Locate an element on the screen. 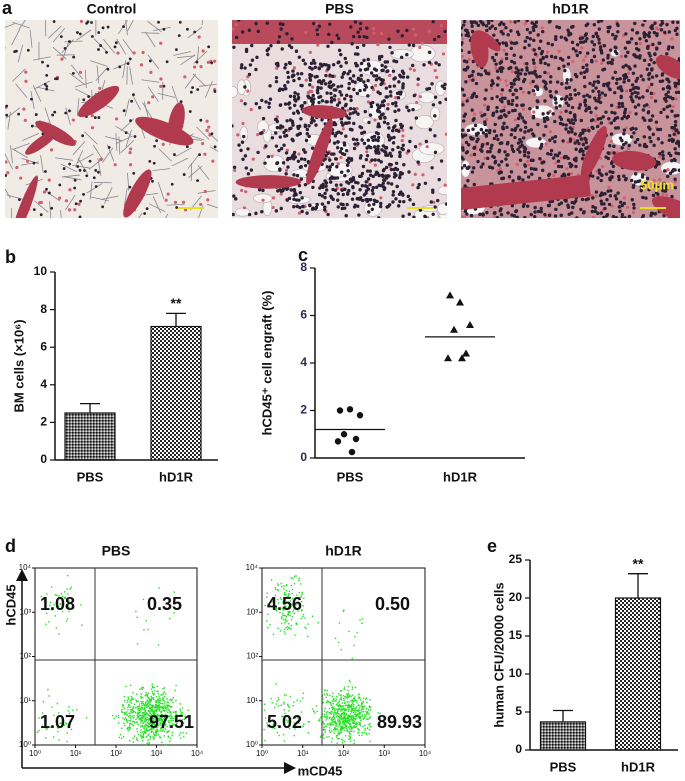 The image size is (685, 781). y-tick-label: 0 is located at coordinates (518, 749).